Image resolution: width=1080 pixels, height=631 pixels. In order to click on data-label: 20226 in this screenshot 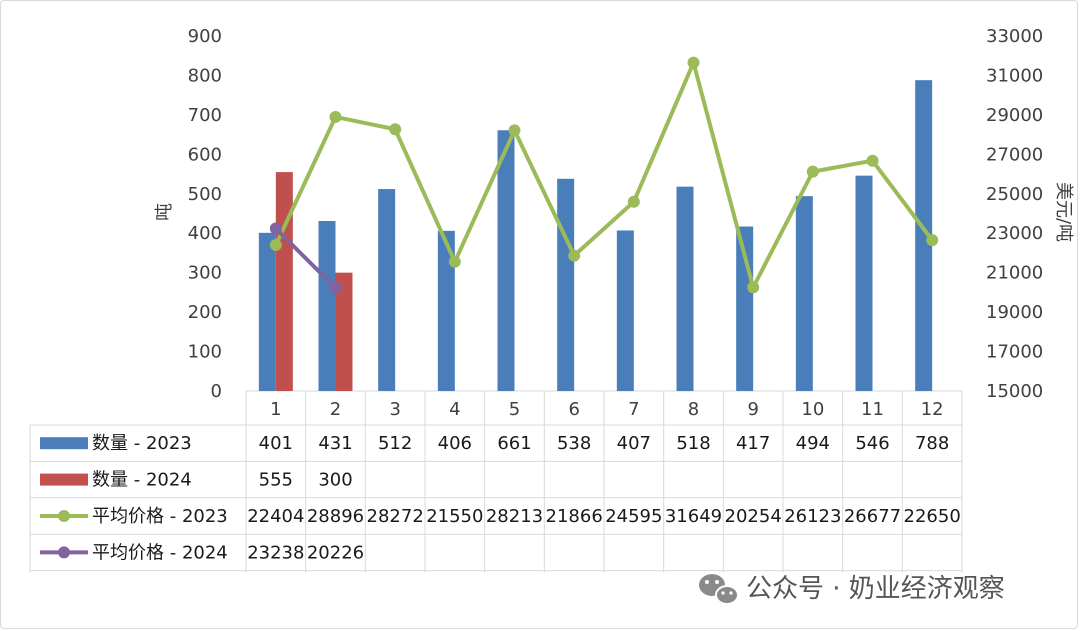, I will do `click(335, 552)`.